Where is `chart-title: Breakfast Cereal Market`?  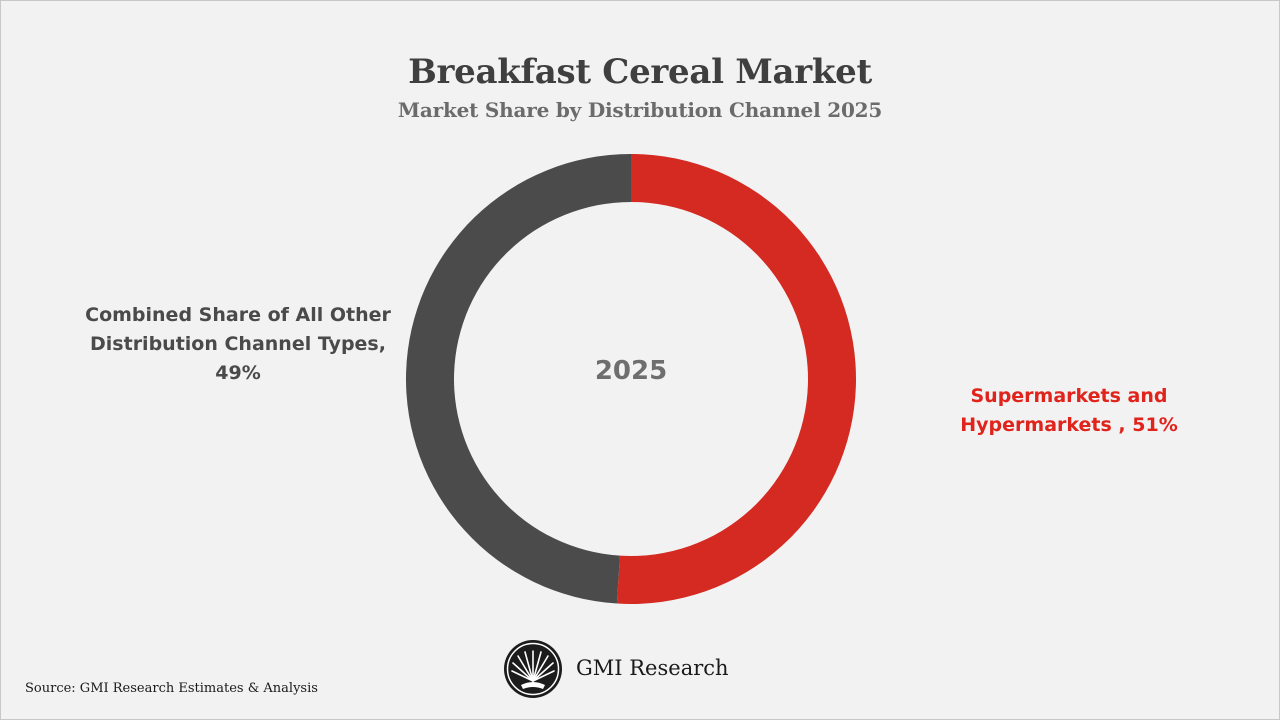 chart-title: Breakfast Cereal Market is located at coordinates (640, 72).